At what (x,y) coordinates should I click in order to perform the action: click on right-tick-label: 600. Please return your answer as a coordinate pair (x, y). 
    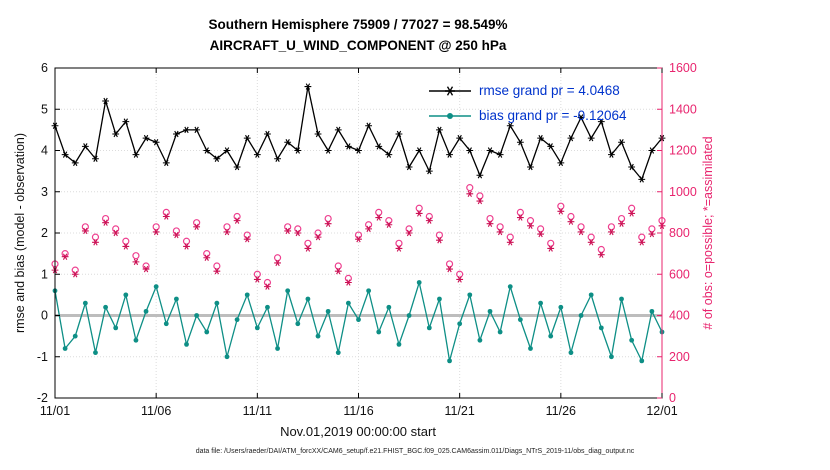
    Looking at the image, I should click on (679, 274).